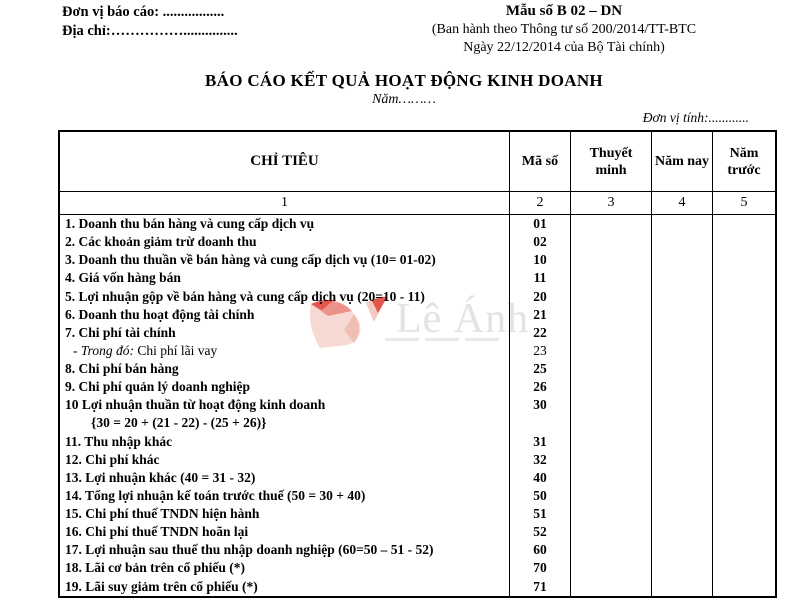  Describe the element at coordinates (540, 459) in the screenshot. I see `code-line: 32` at that location.